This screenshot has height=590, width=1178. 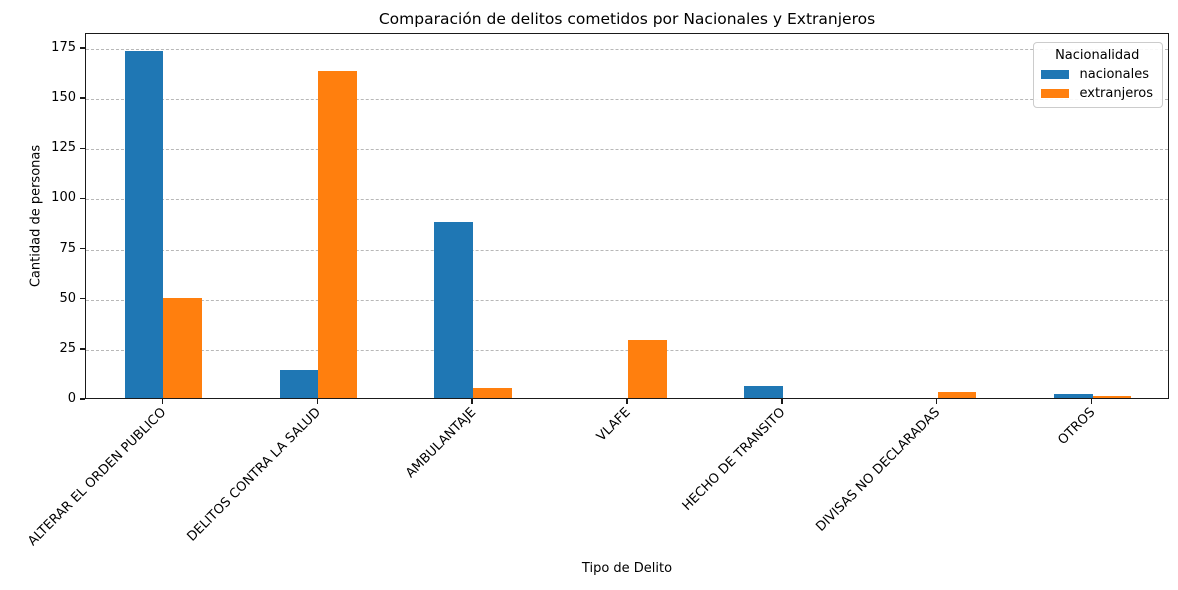 What do you see at coordinates (67, 298) in the screenshot?
I see `ytick-label-50: 50` at bounding box center [67, 298].